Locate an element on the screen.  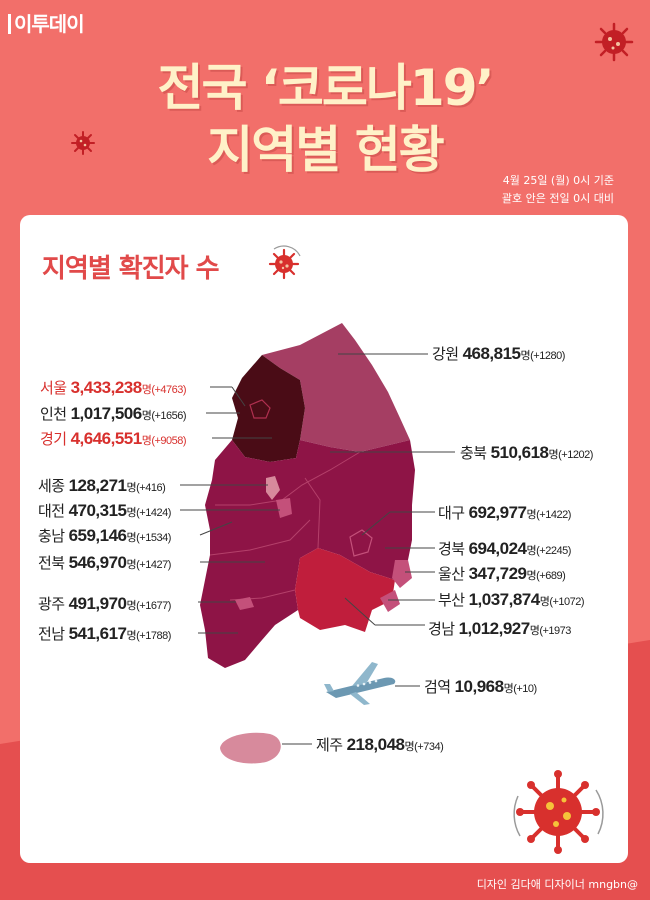
region-sejong is located at coordinates (273, 488).